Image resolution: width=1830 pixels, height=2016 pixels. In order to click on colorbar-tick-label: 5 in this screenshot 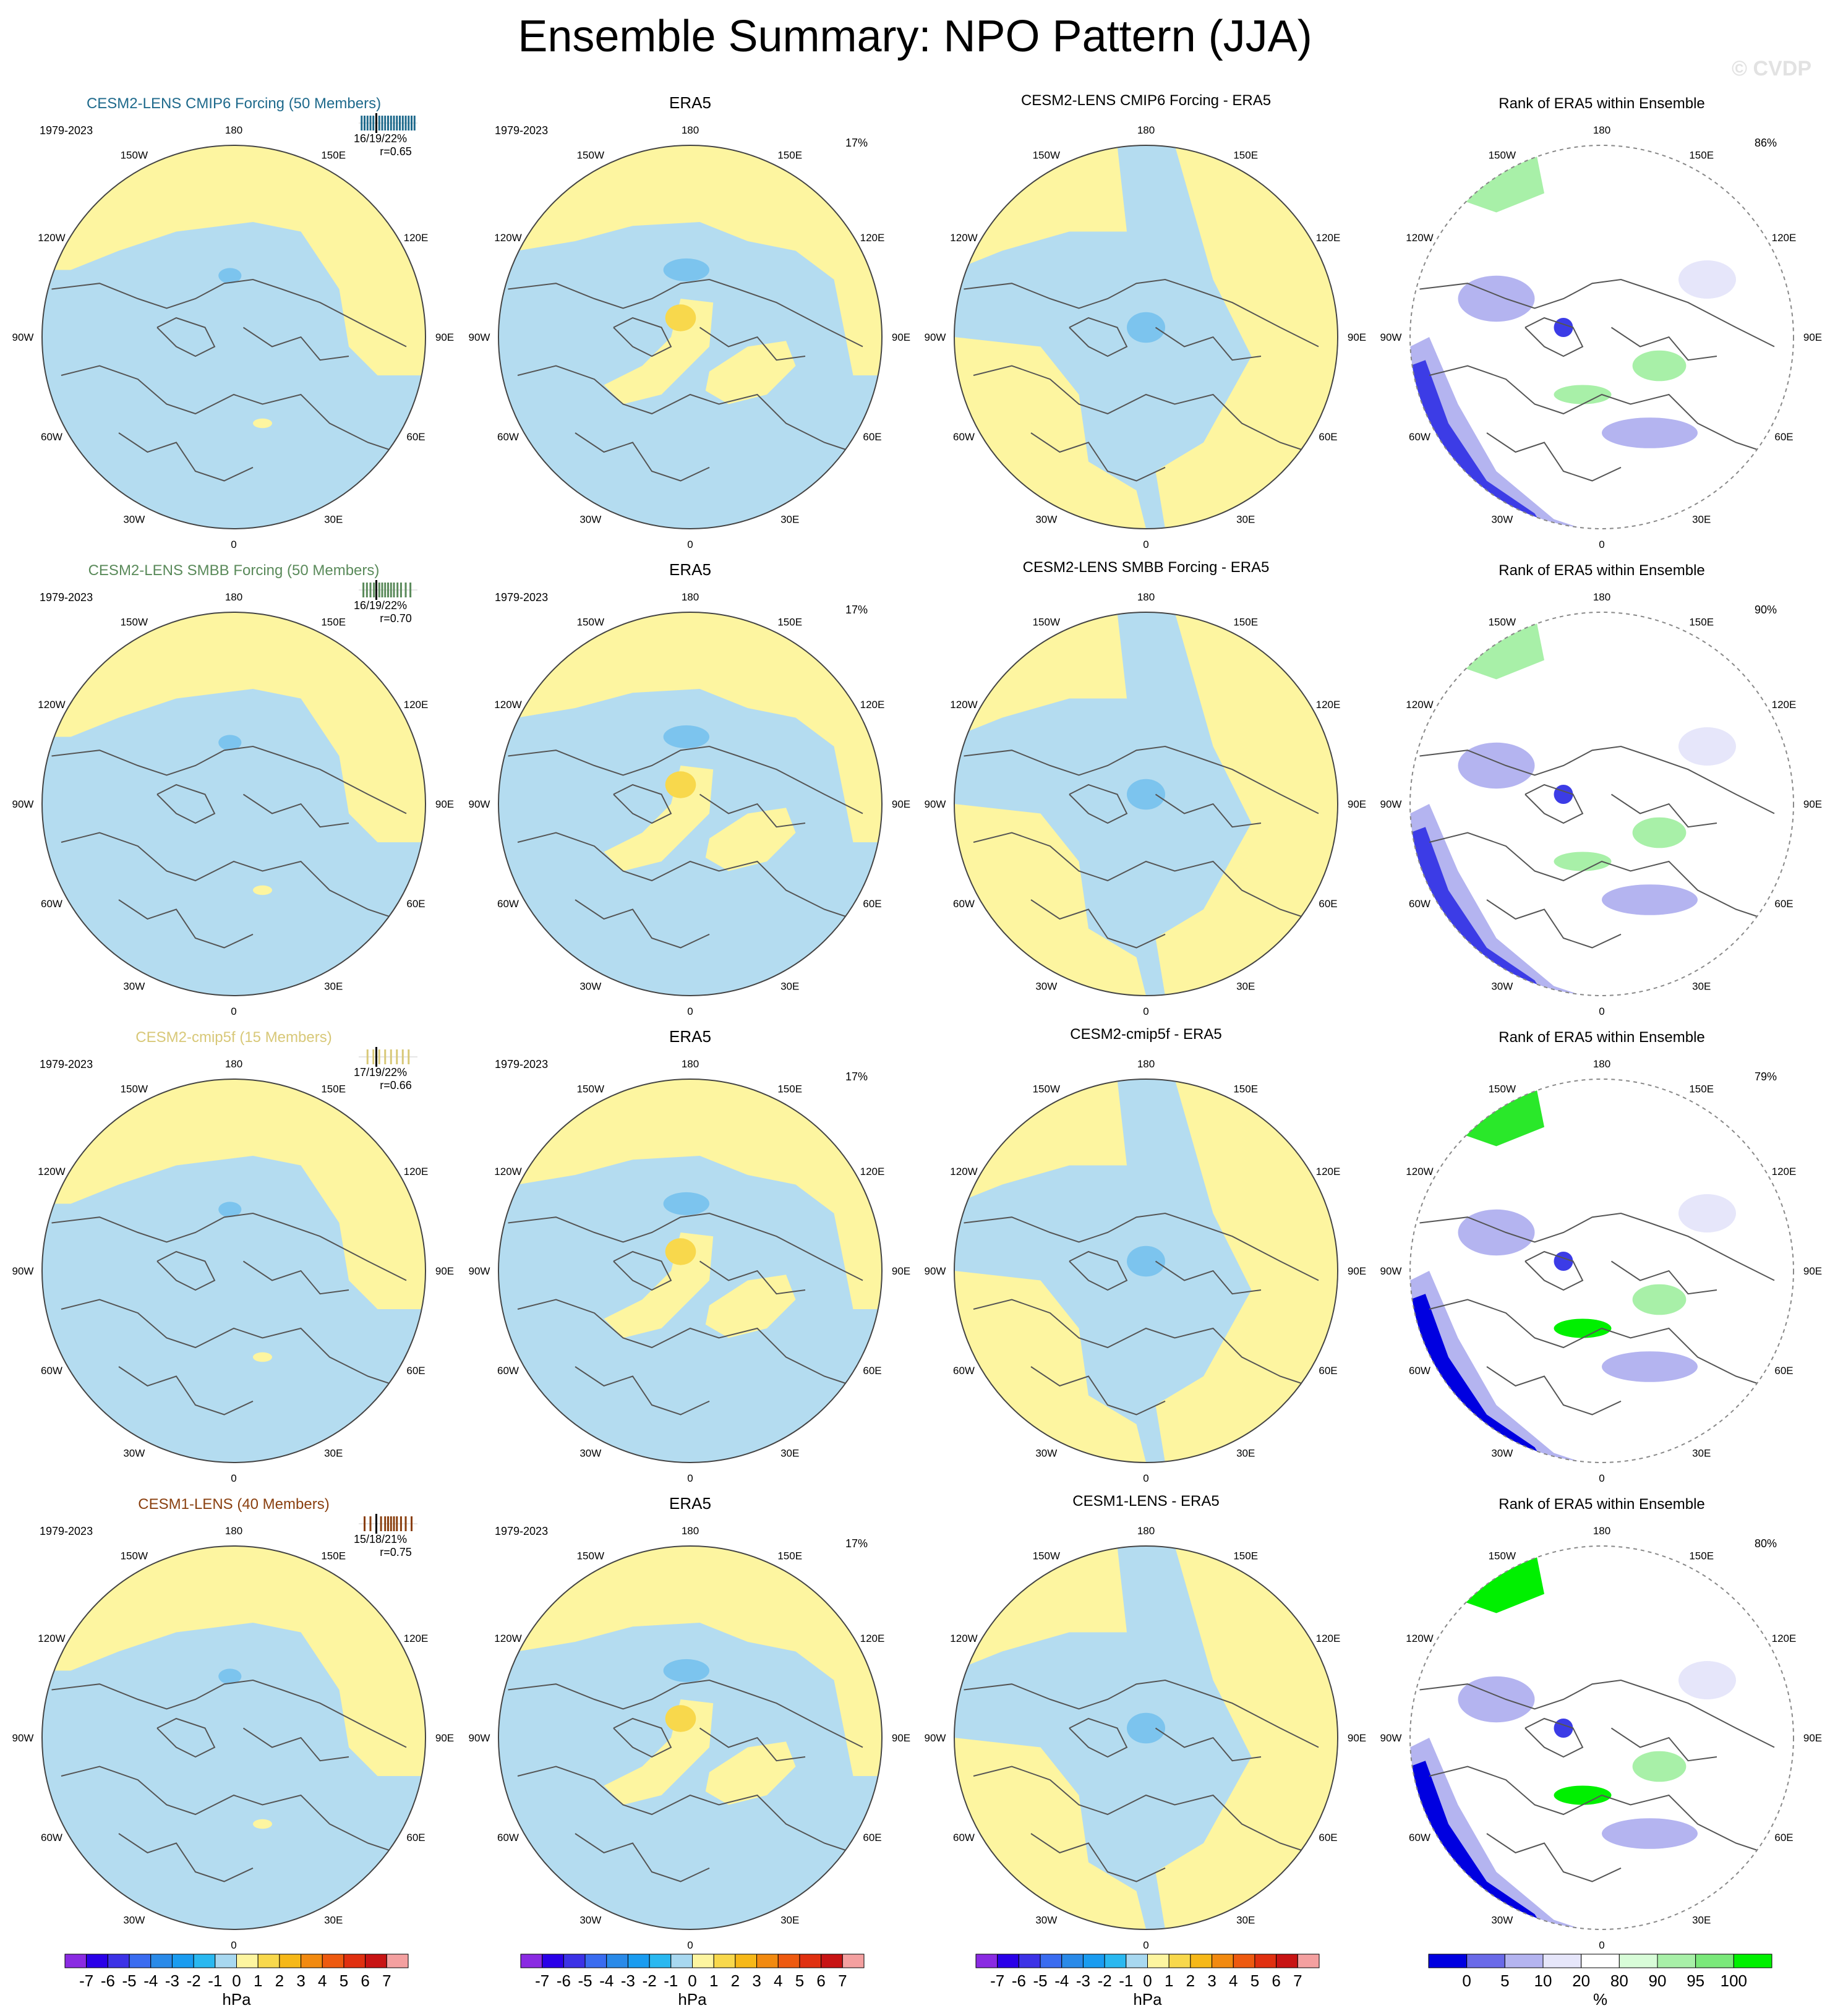, I will do `click(1255, 1980)`.